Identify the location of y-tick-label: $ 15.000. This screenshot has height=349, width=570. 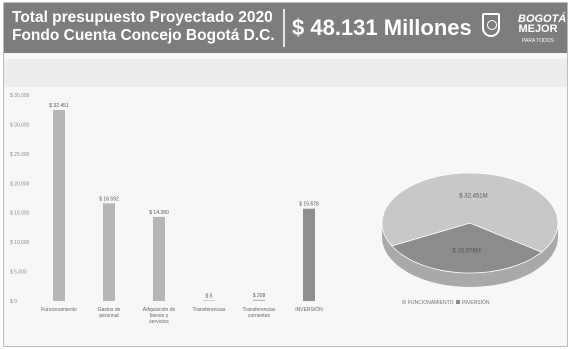
(20, 214).